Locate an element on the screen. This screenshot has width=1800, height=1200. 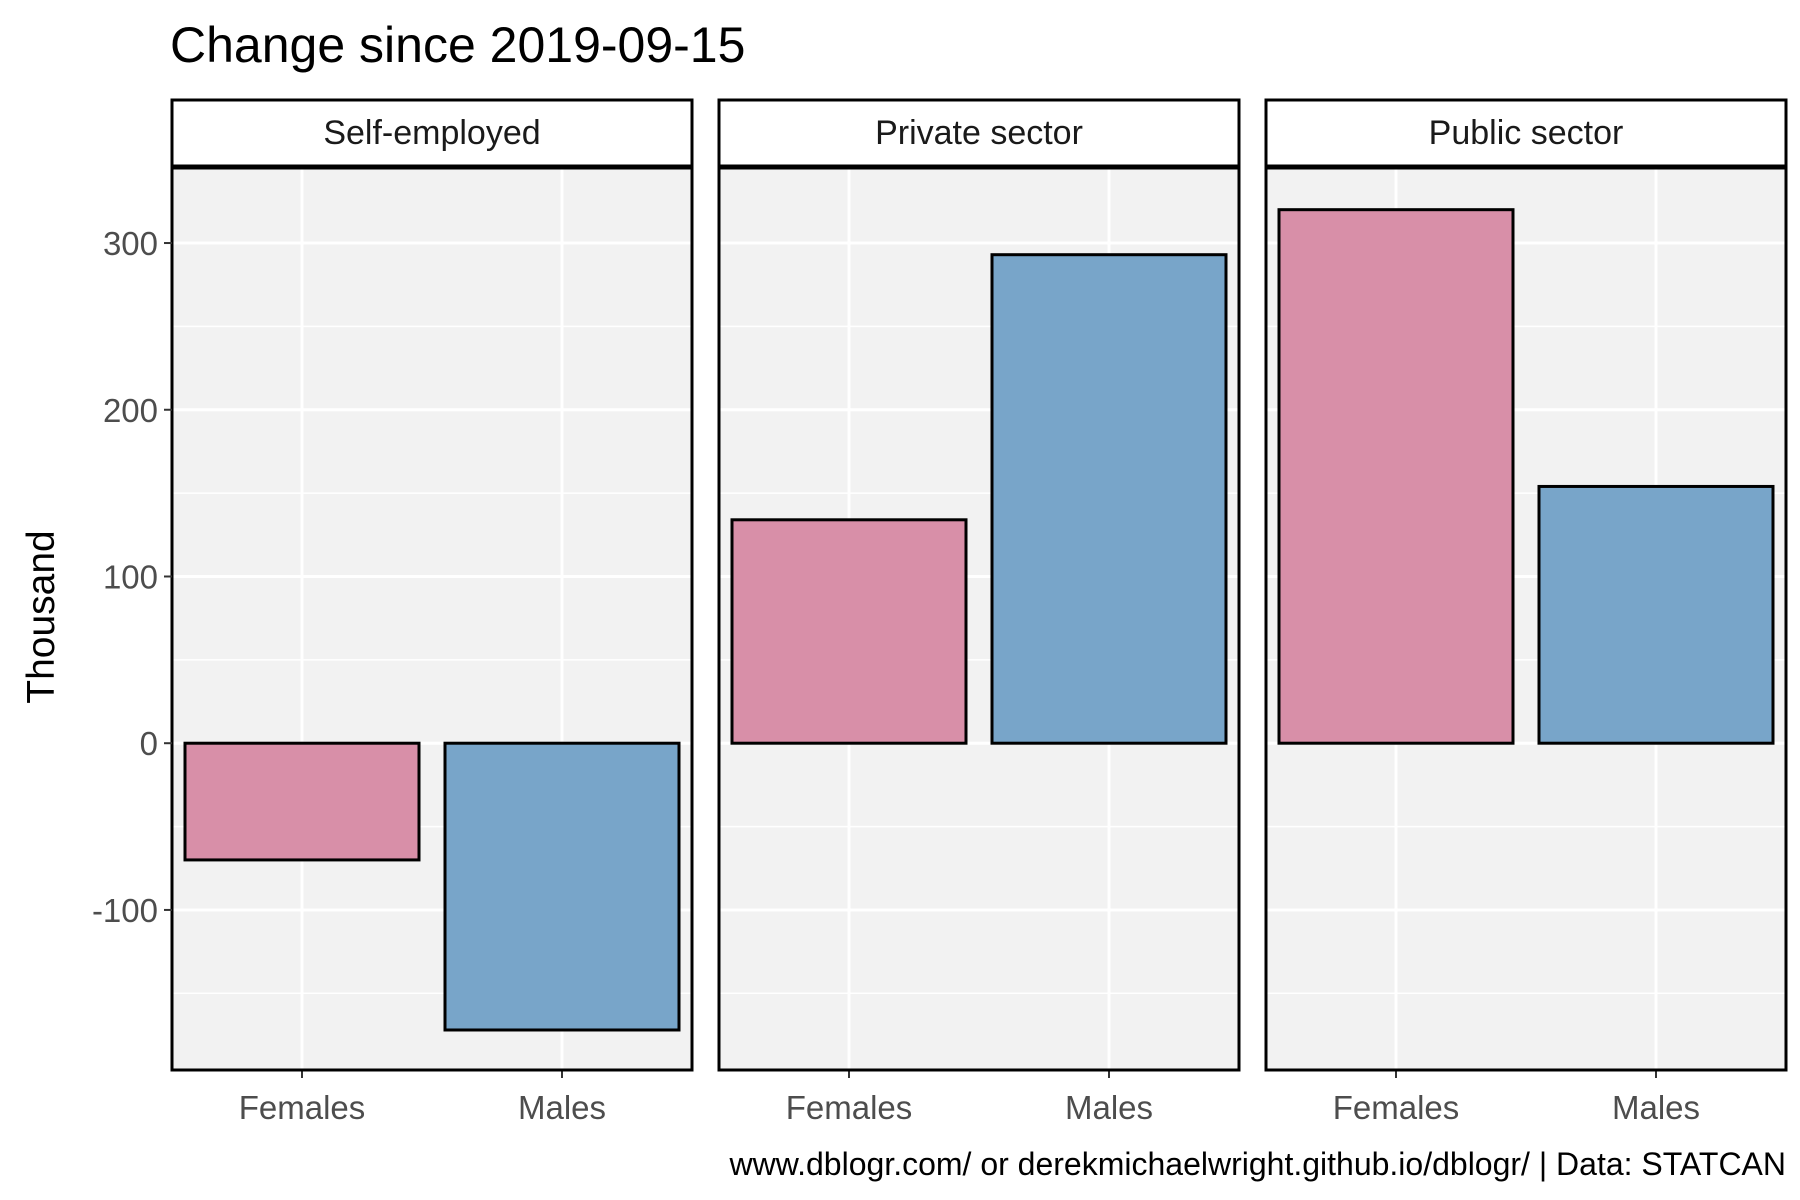
strip-label-private-sector: Private sector is located at coordinates (979, 133).